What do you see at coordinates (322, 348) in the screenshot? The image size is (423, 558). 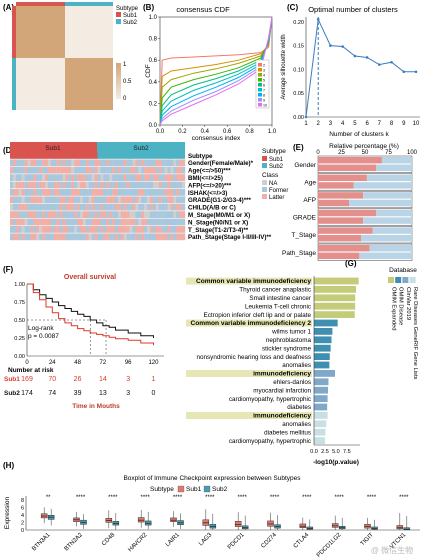 I see `enrichment-bar` at bounding box center [322, 348].